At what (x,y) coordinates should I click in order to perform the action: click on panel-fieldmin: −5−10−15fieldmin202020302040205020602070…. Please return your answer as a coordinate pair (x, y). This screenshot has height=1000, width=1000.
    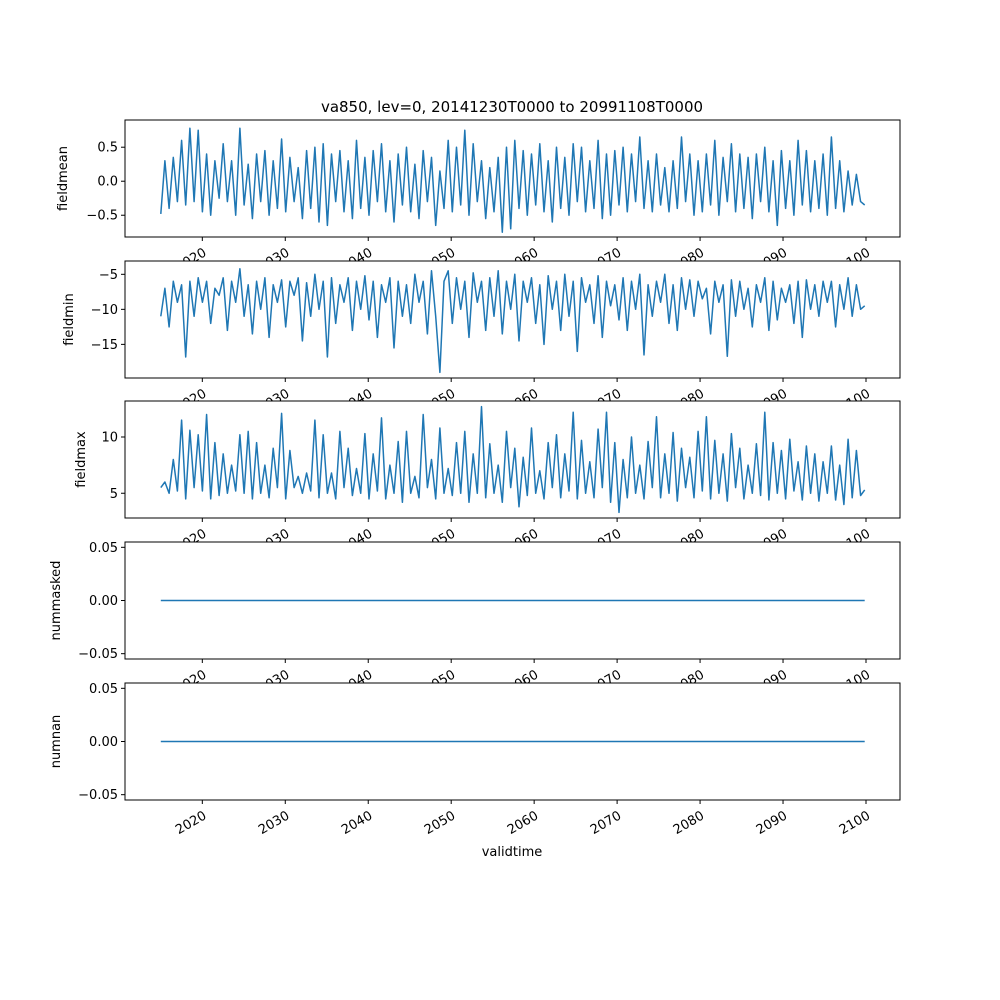
    Looking at the image, I should click on (481, 338).